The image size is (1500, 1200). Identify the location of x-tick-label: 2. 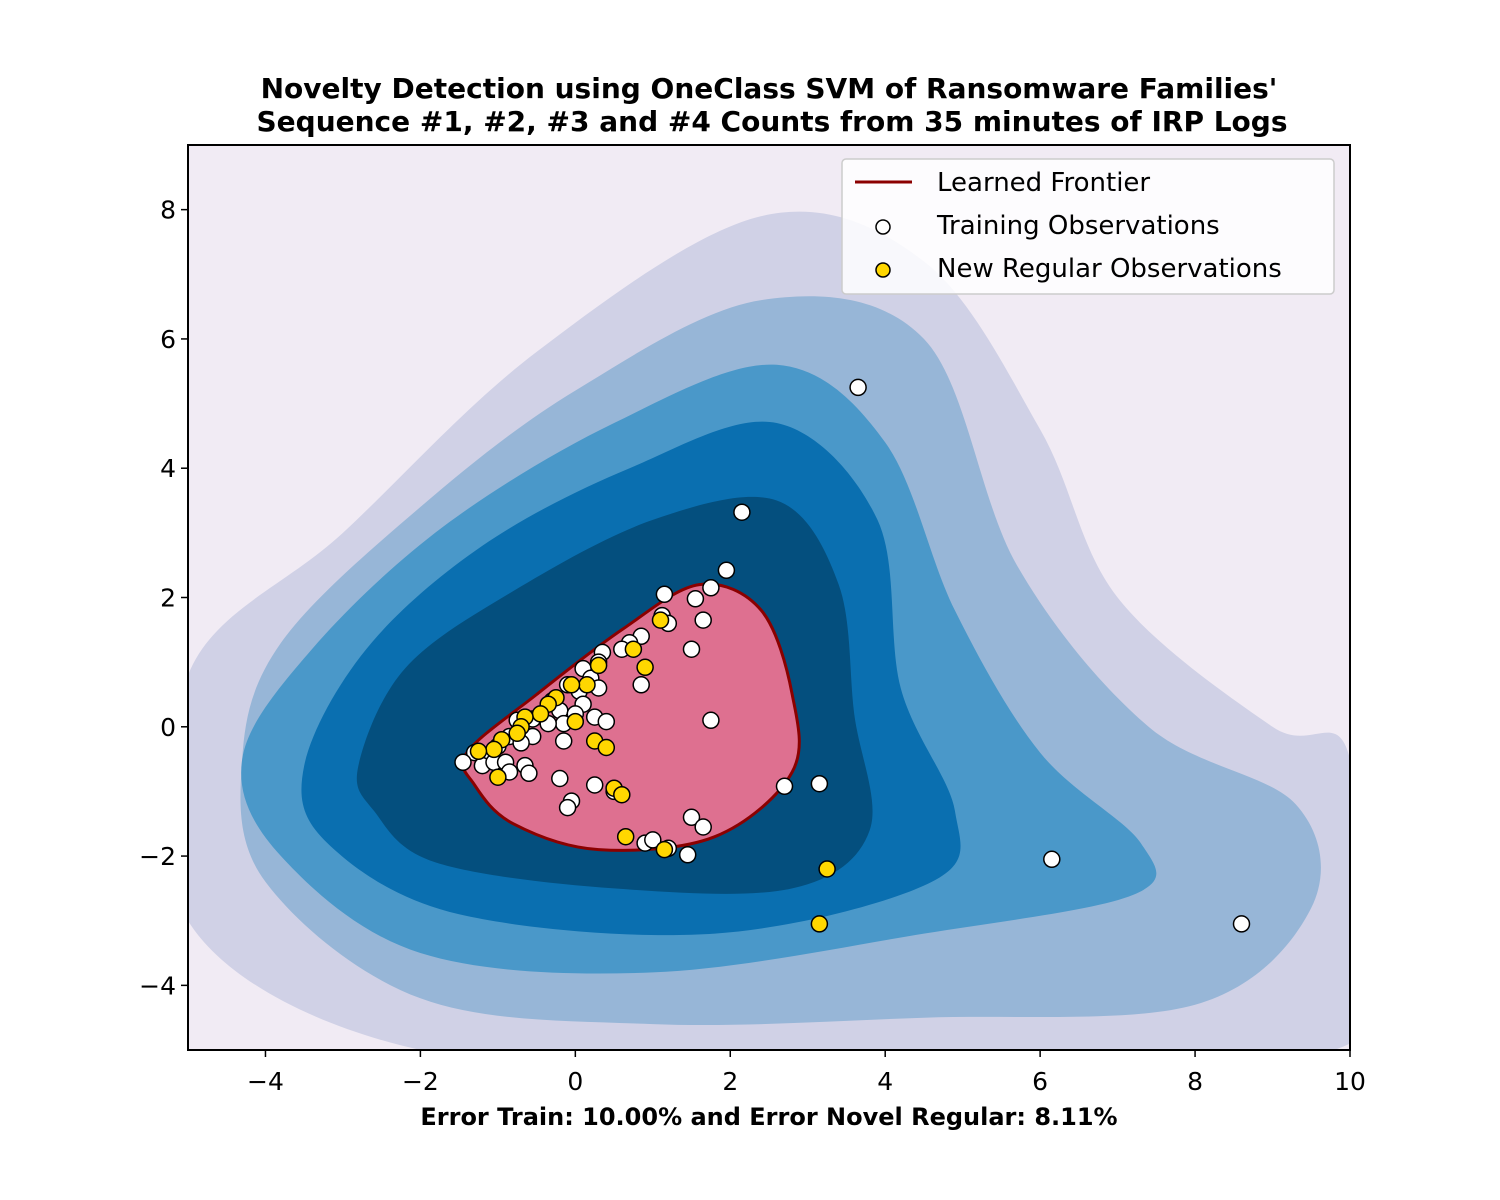
(730, 1081).